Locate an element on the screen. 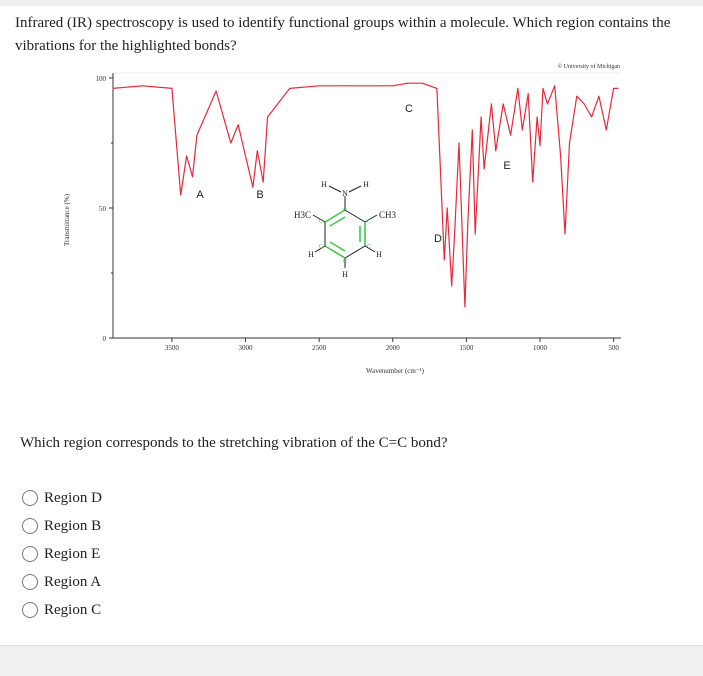 This screenshot has height=676, width=703. option-region-e: Region E is located at coordinates (62, 554).